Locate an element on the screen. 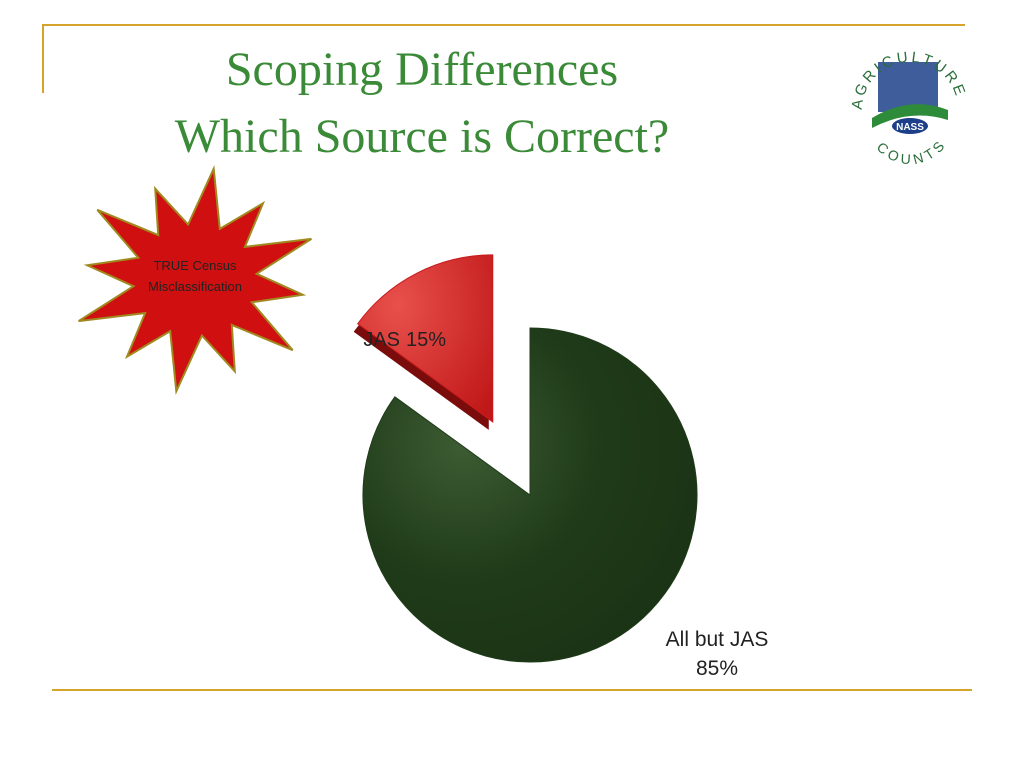  value-label: 15% is located at coordinates (426, 340).